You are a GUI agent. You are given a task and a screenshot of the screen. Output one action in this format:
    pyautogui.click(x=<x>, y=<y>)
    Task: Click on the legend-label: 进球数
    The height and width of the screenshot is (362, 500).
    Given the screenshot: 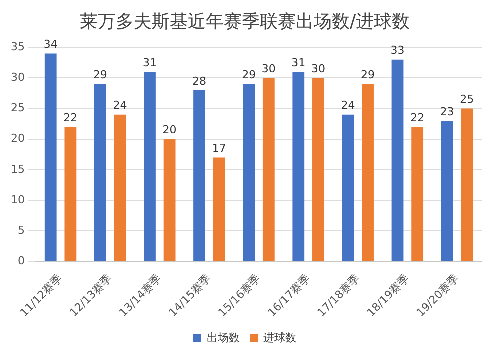 What is the action you would take?
    pyautogui.click(x=280, y=337)
    